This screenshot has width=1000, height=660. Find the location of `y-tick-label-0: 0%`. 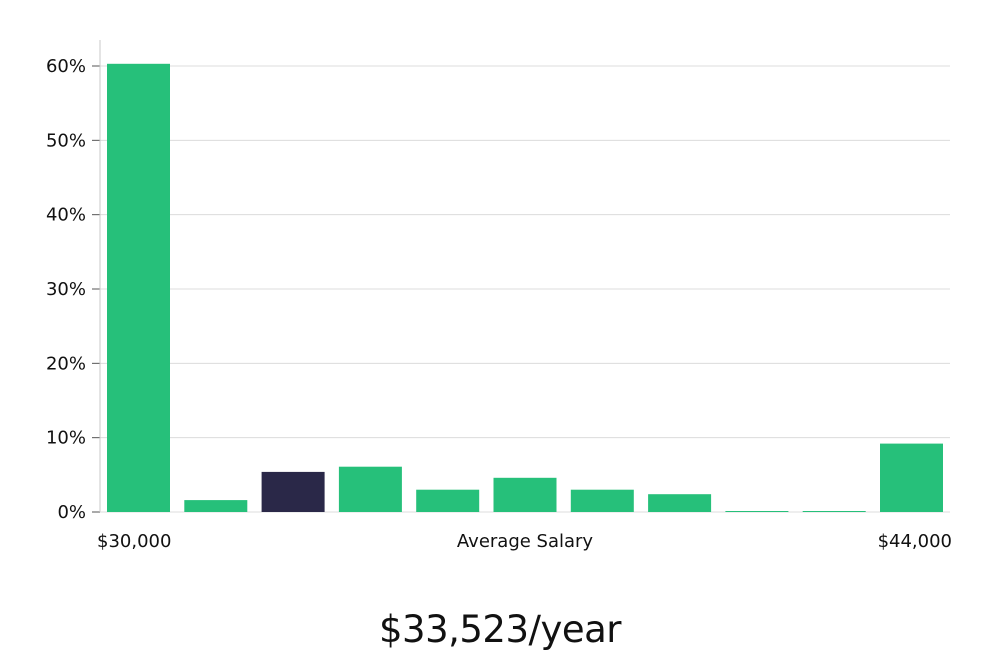

y-tick-label-0: 0% is located at coordinates (71, 512).